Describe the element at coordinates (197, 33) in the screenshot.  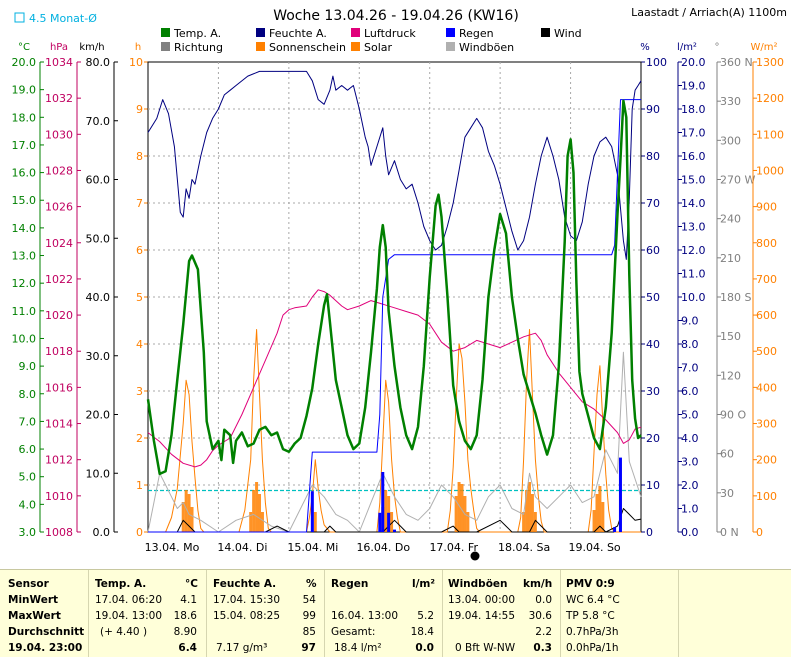
I see `legend-label-temp: Temp. A.` at that location.